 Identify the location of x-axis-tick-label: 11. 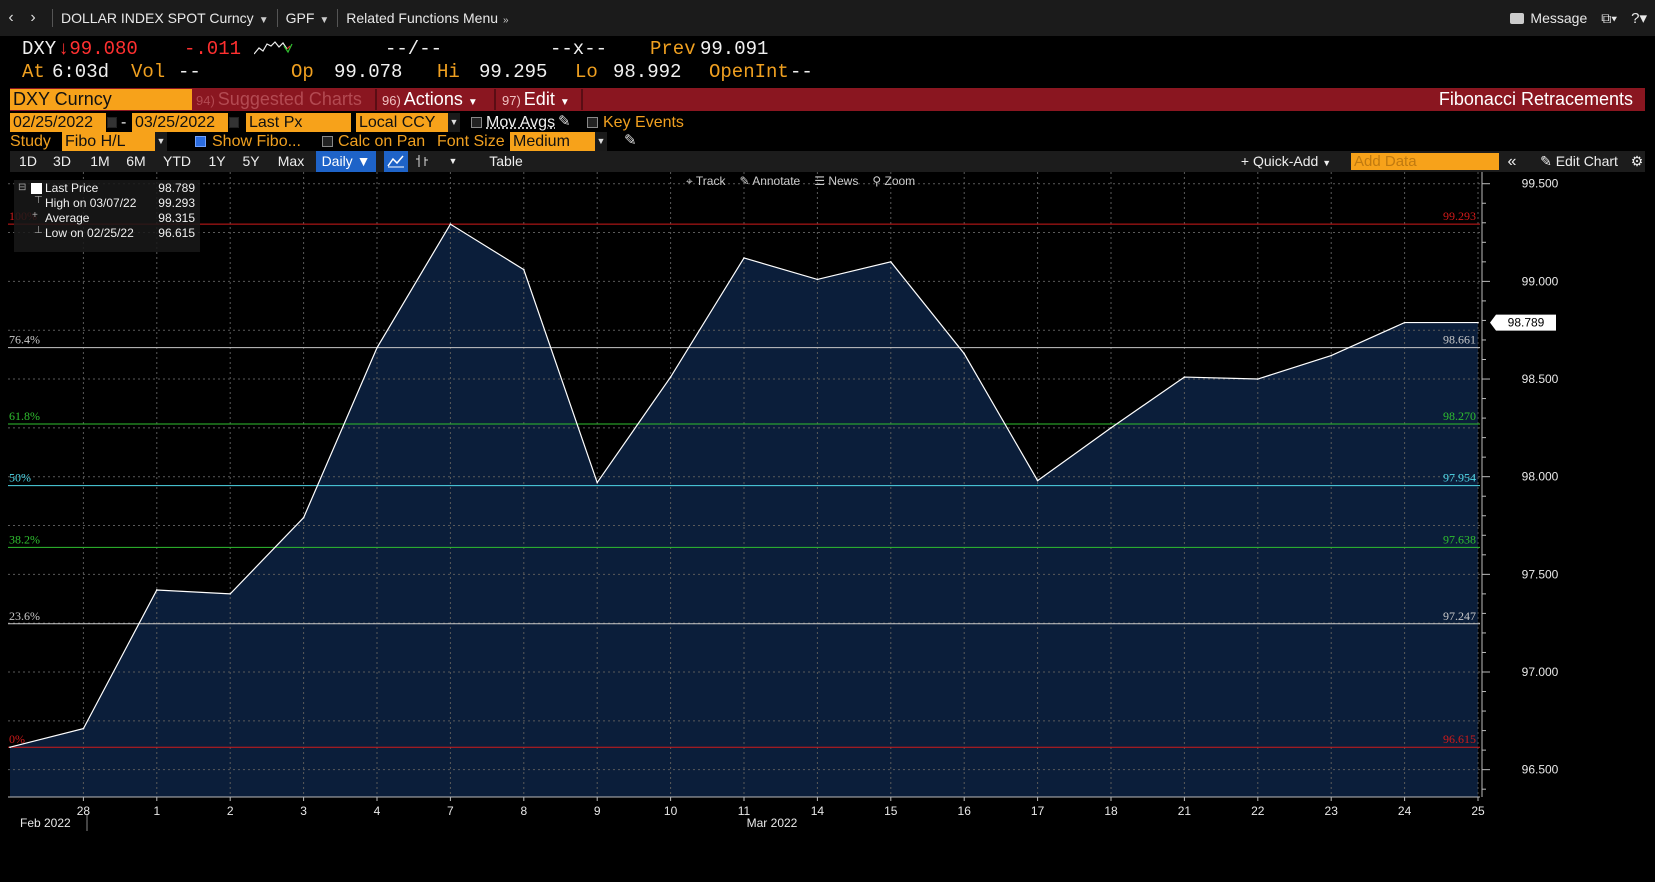
(744, 811).